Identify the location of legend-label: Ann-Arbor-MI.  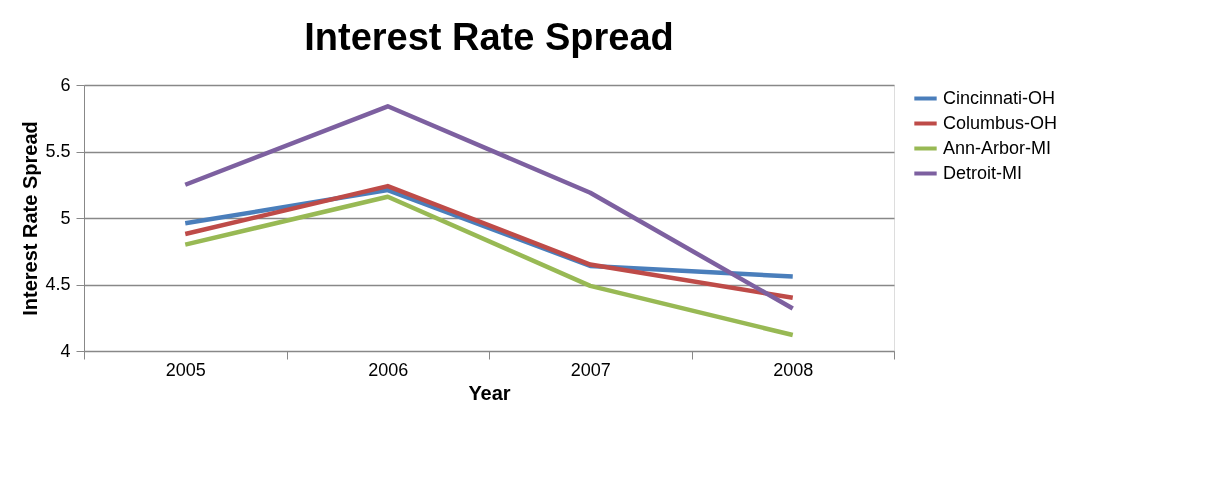
(997, 147).